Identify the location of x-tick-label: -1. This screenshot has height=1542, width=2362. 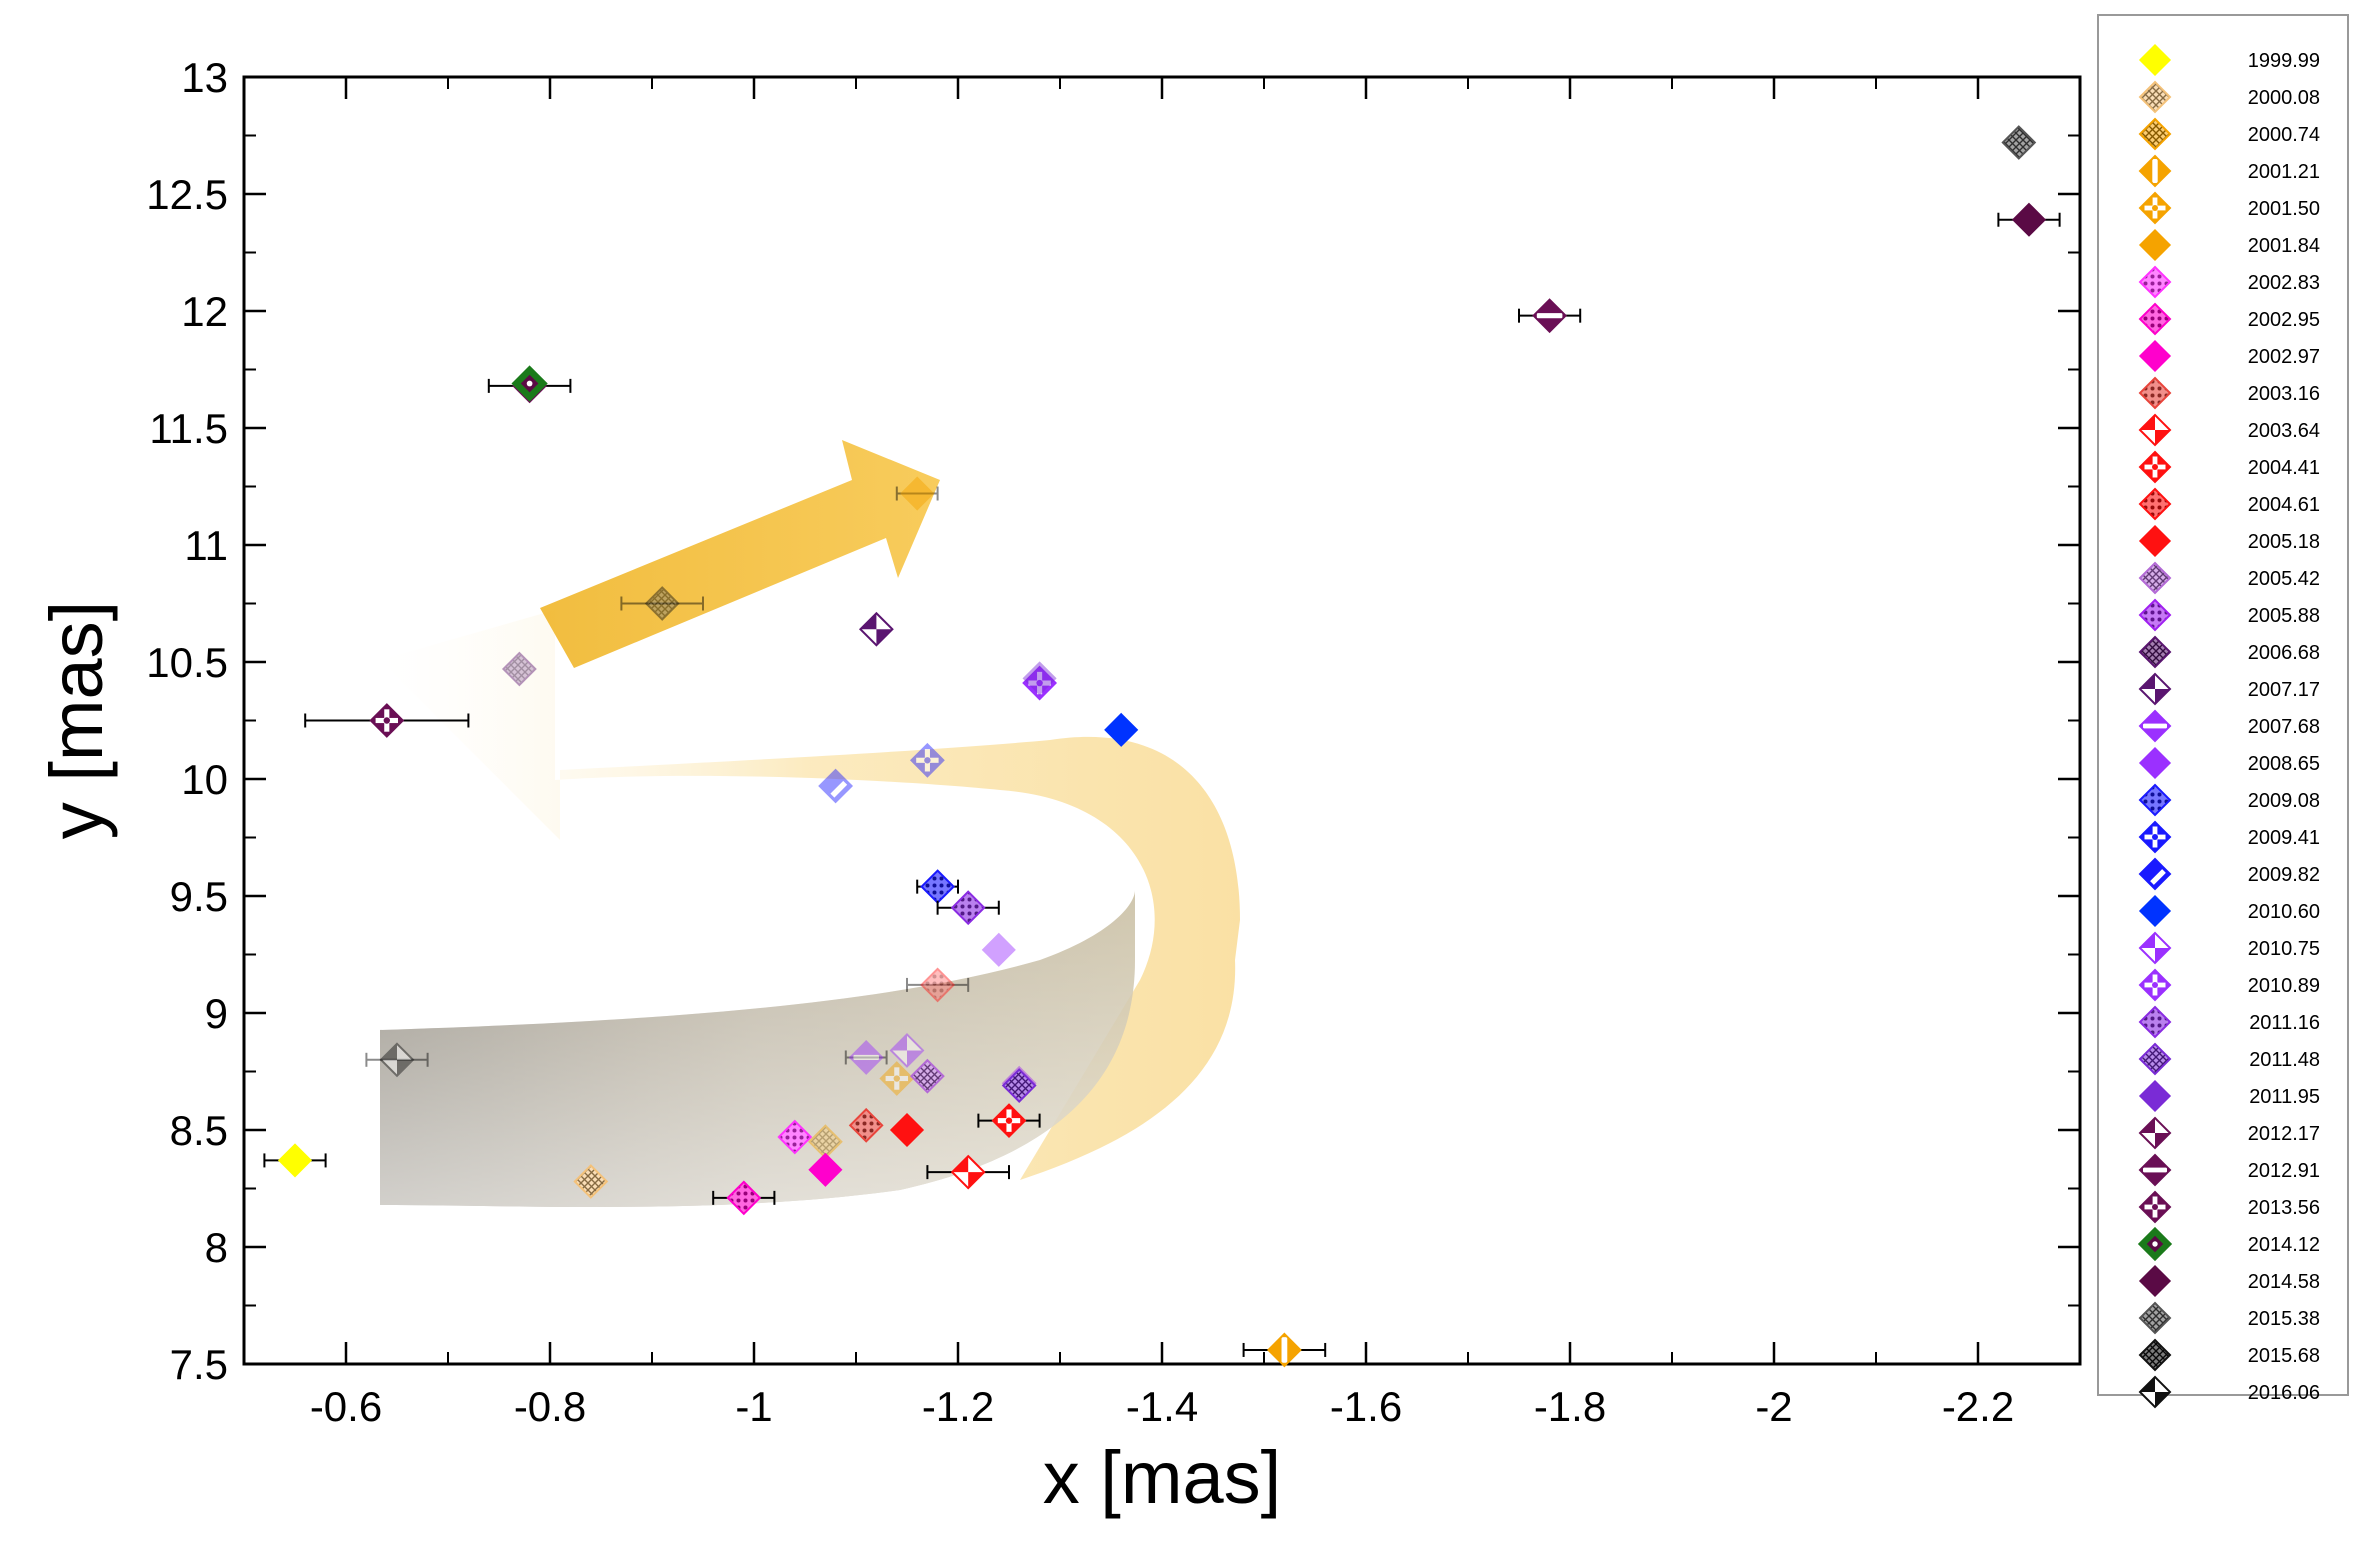
(753, 1406).